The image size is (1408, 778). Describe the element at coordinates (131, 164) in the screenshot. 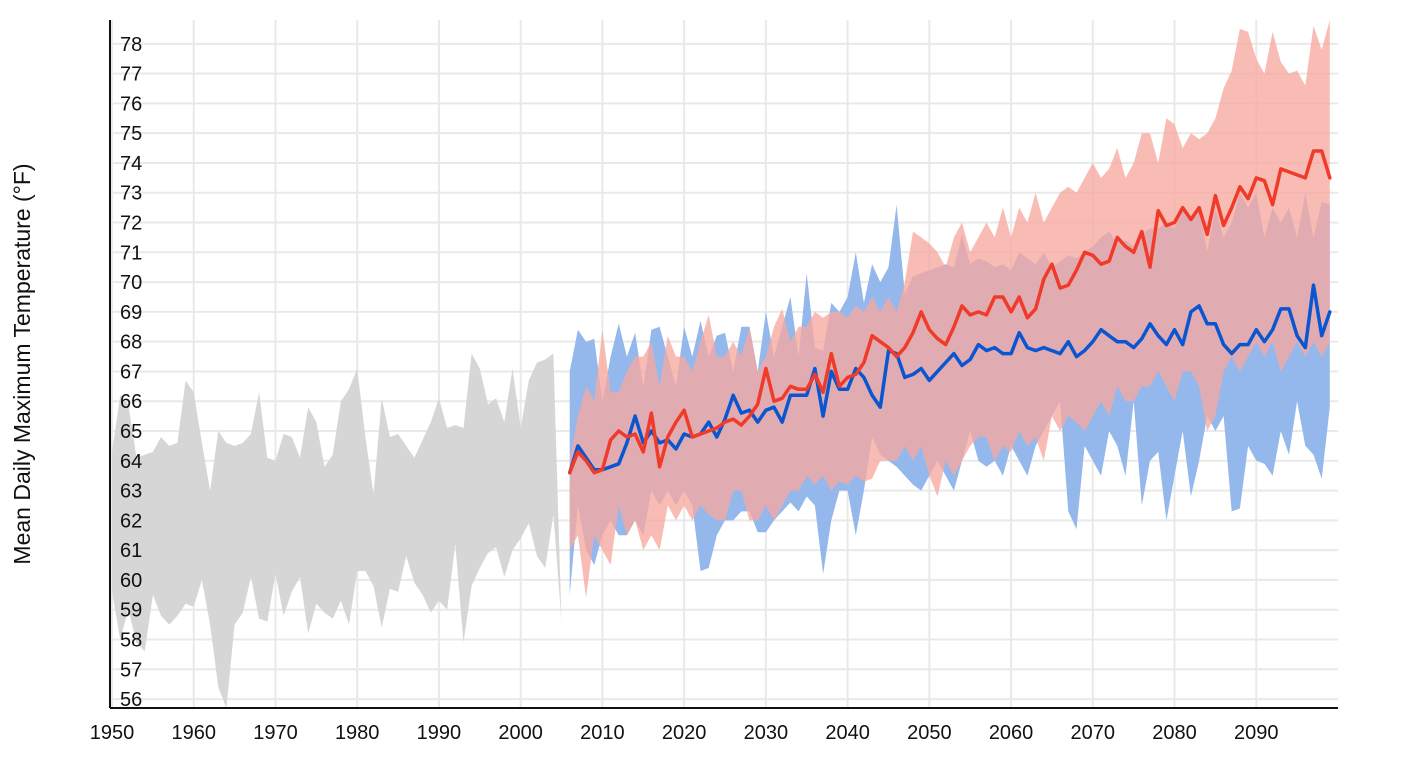

I see `y-tick-label: 74` at that location.